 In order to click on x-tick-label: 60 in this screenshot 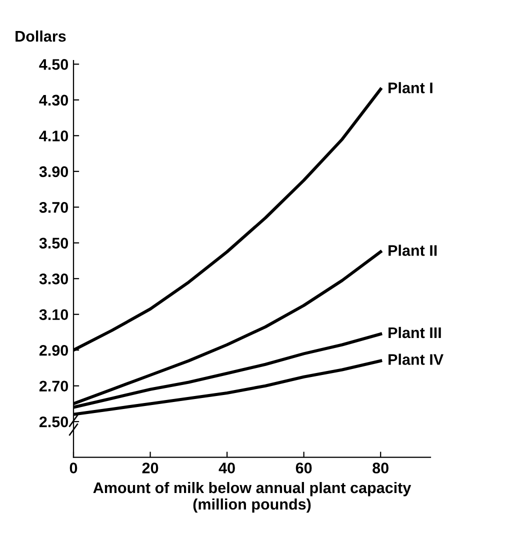, I will do `click(304, 468)`.